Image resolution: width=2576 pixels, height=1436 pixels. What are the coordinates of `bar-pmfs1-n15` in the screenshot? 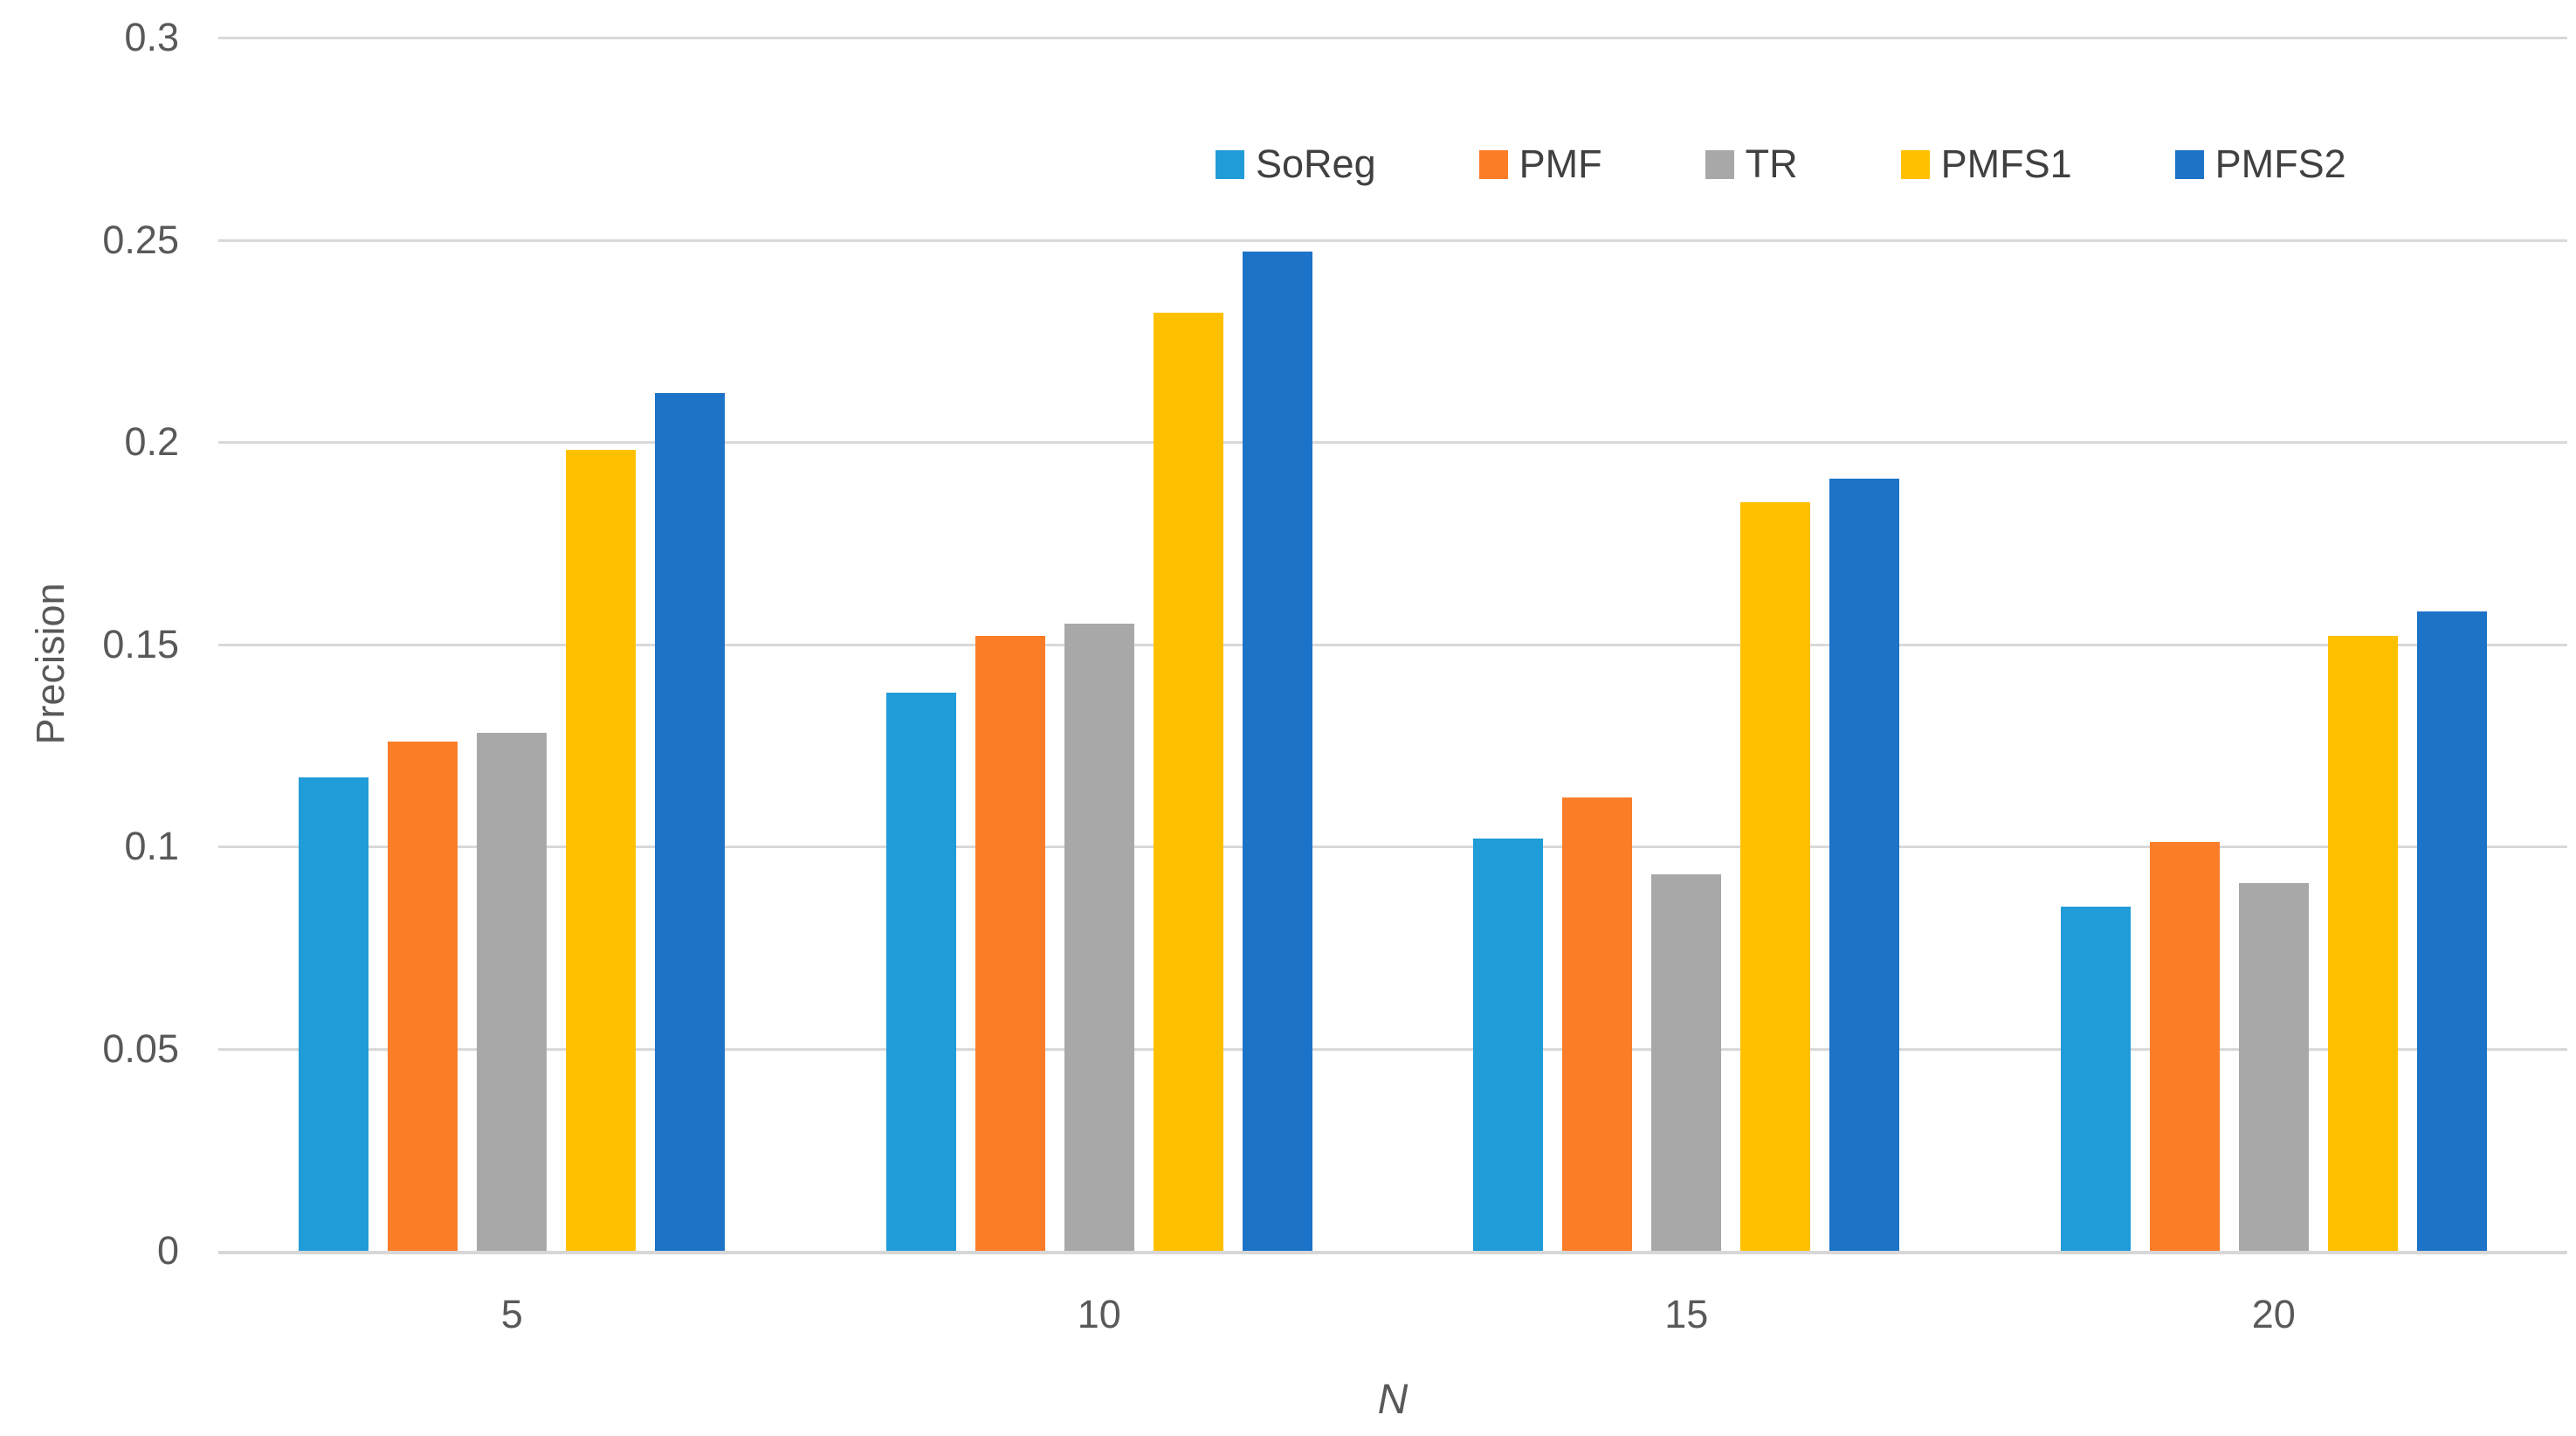 It's located at (1775, 877).